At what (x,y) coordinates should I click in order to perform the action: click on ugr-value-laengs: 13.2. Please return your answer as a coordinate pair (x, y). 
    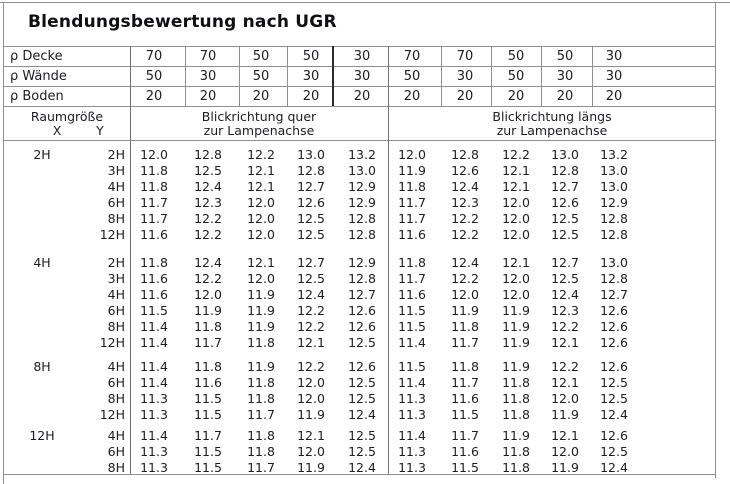
    Looking at the image, I should click on (614, 154).